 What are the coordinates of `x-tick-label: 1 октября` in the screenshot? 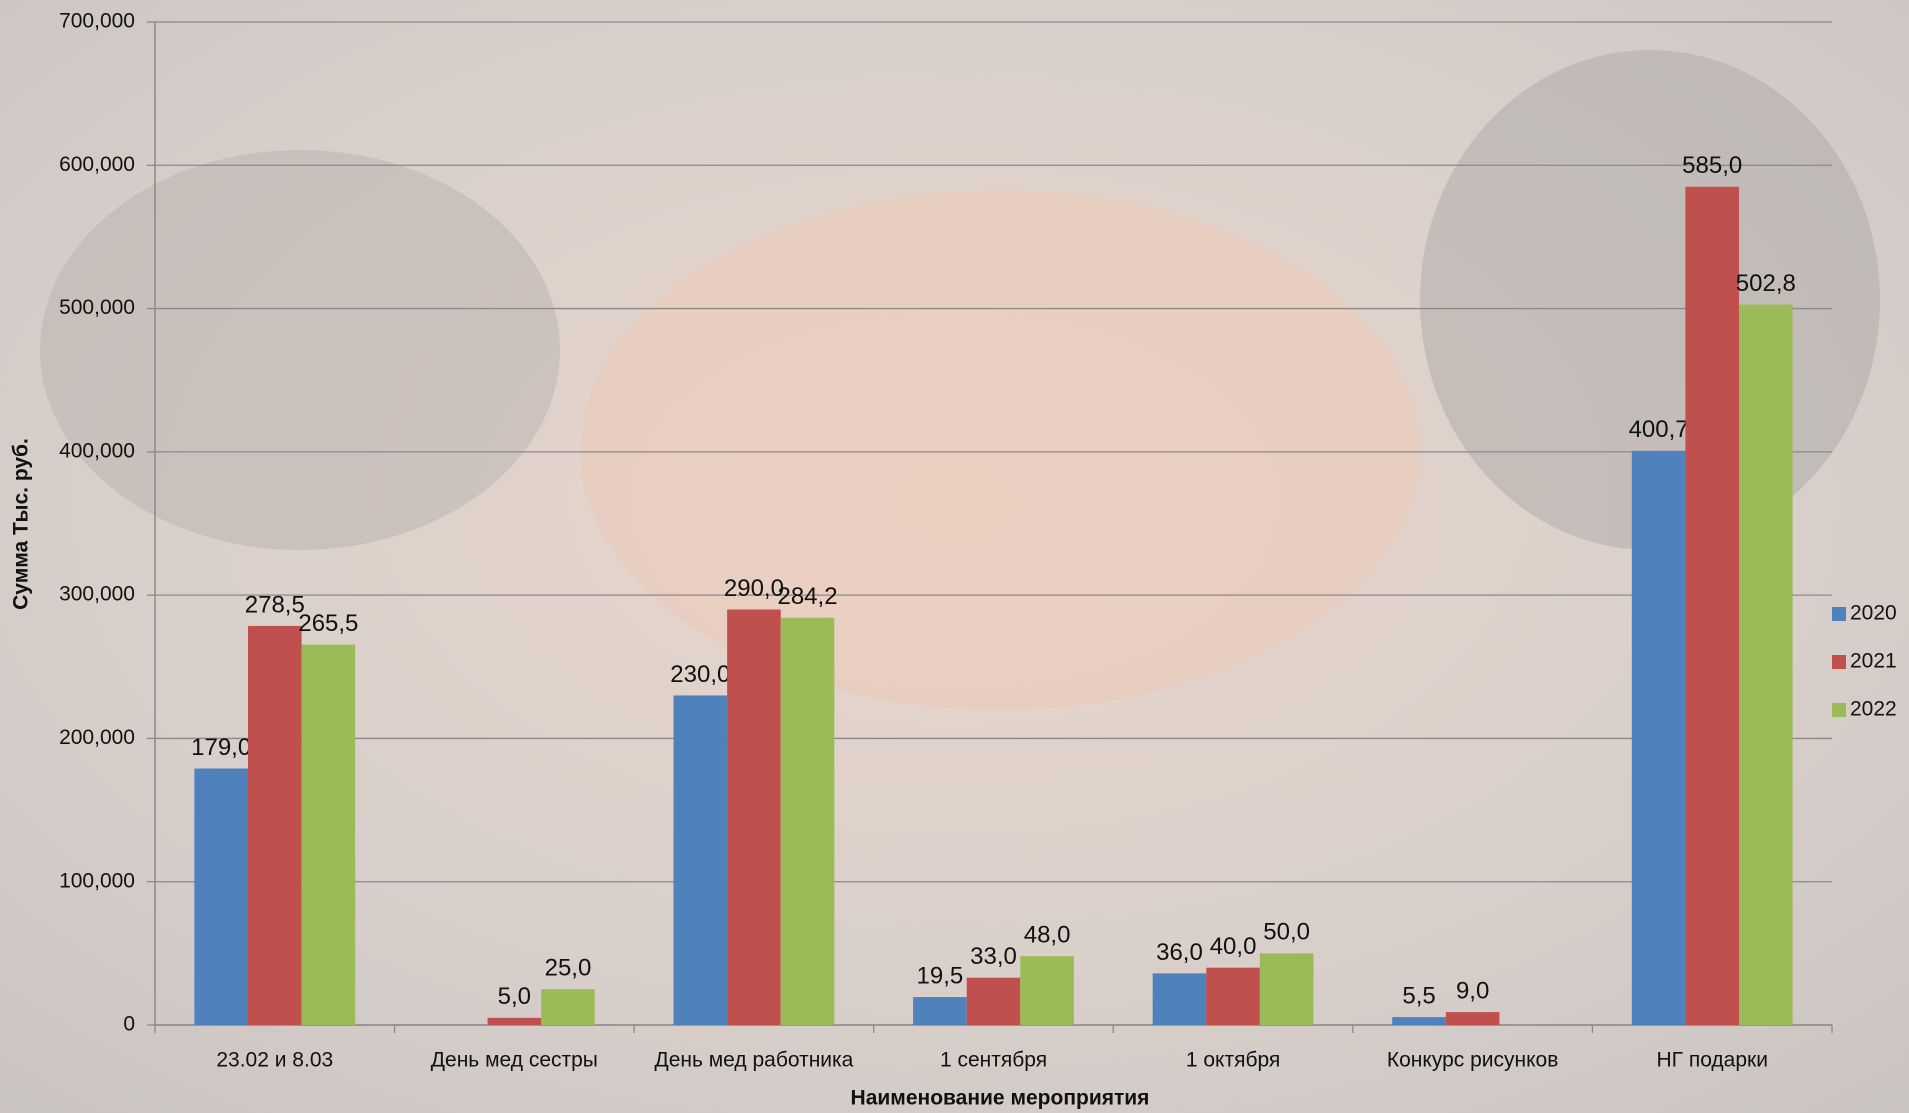 It's located at (1233, 1060).